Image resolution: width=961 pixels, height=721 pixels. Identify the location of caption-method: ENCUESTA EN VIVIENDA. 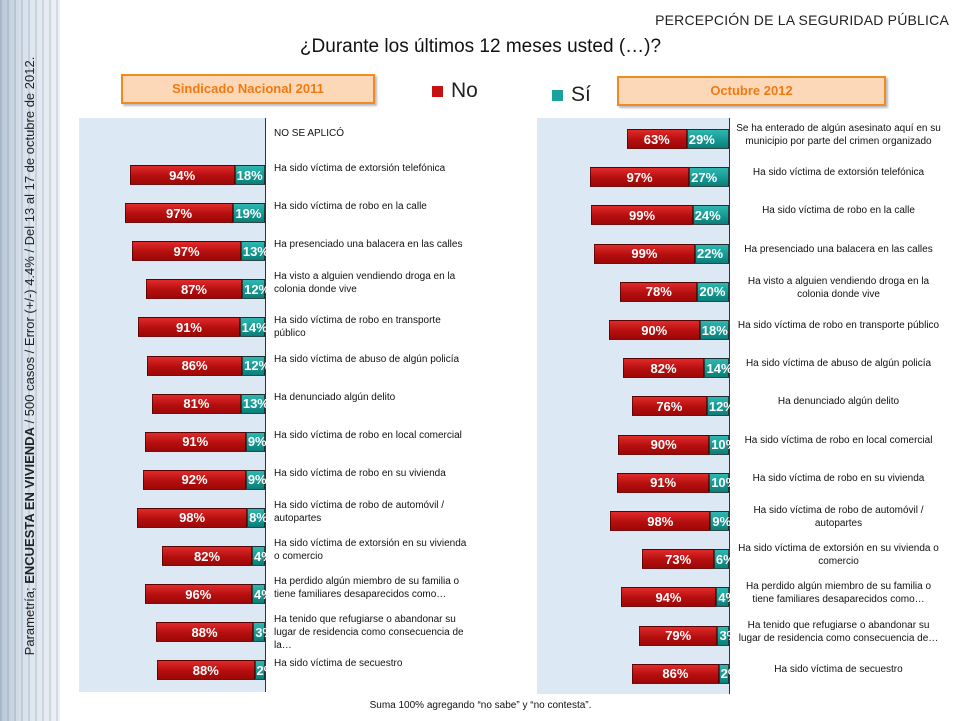
(29, 505).